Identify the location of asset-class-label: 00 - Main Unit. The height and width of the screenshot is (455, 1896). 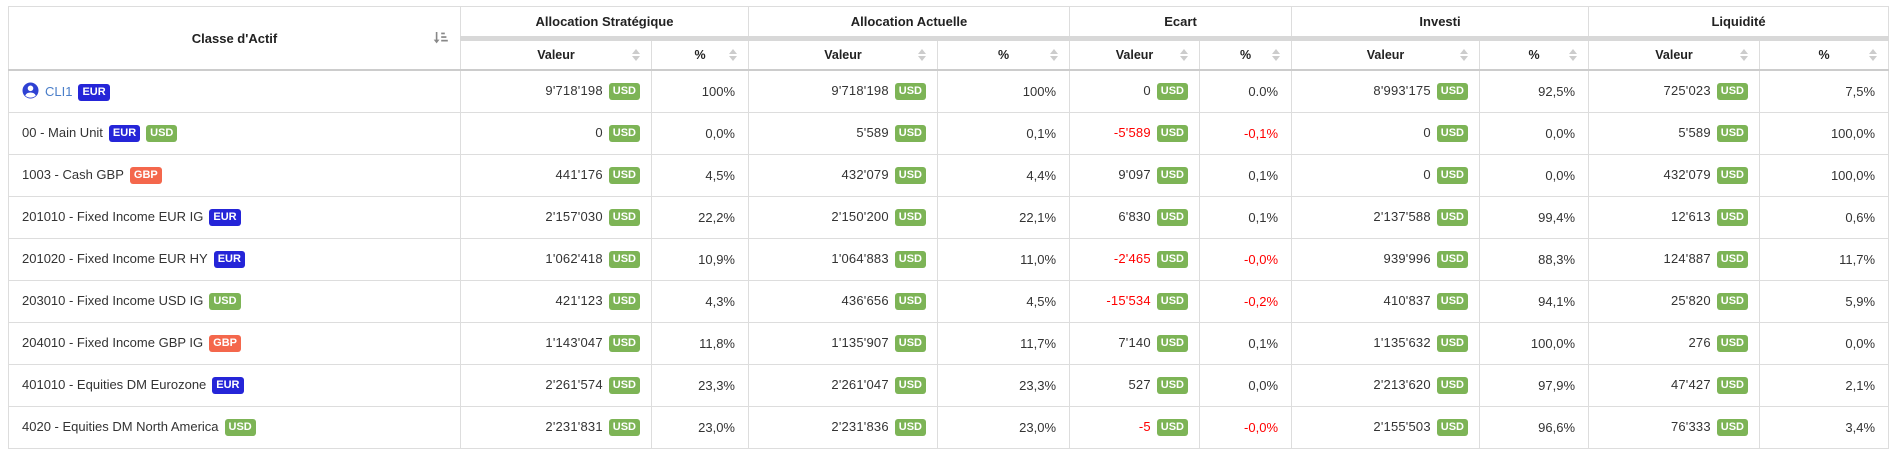
(62, 132).